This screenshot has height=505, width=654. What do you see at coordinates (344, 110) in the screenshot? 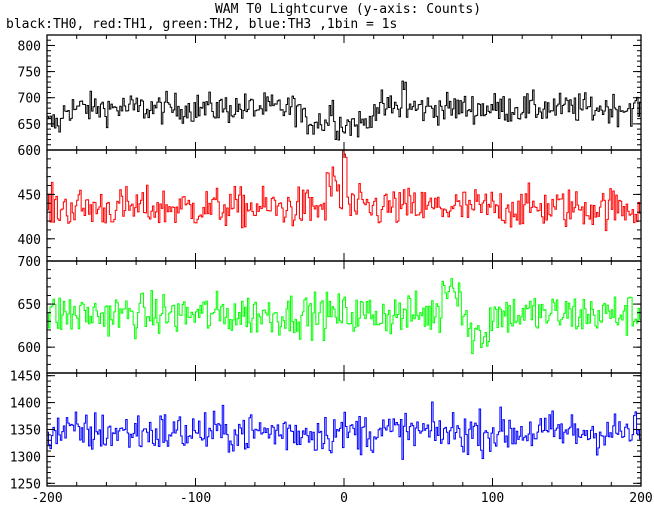
I see `series-line-th0` at bounding box center [344, 110].